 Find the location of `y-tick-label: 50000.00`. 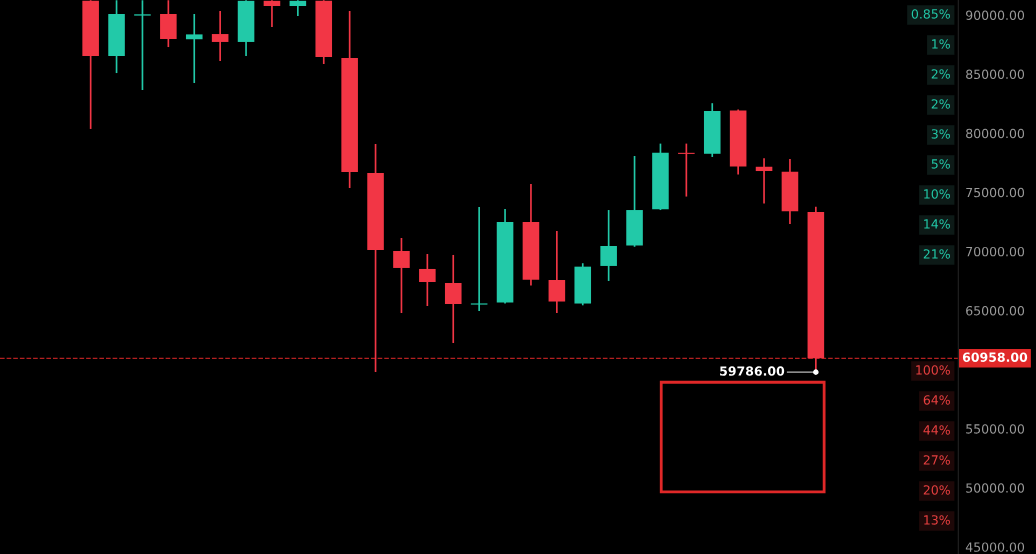

y-tick-label: 50000.00 is located at coordinates (995, 488).